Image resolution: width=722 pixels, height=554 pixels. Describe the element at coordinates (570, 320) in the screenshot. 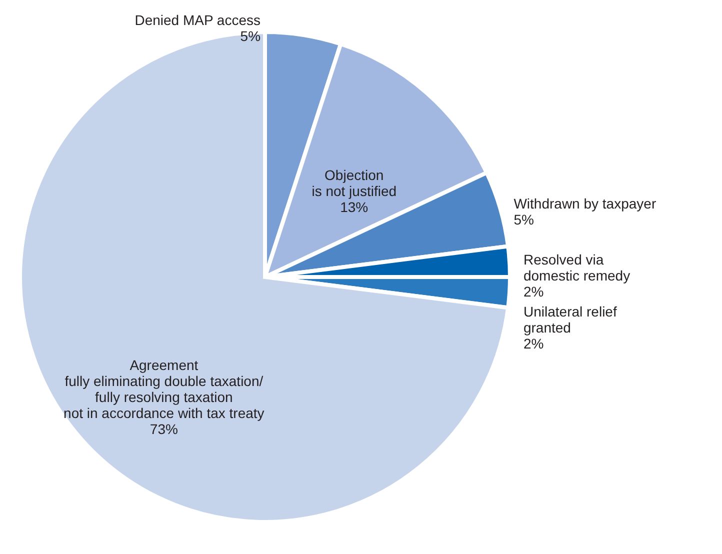

I see `slice-label: Unilateral relief granted` at that location.